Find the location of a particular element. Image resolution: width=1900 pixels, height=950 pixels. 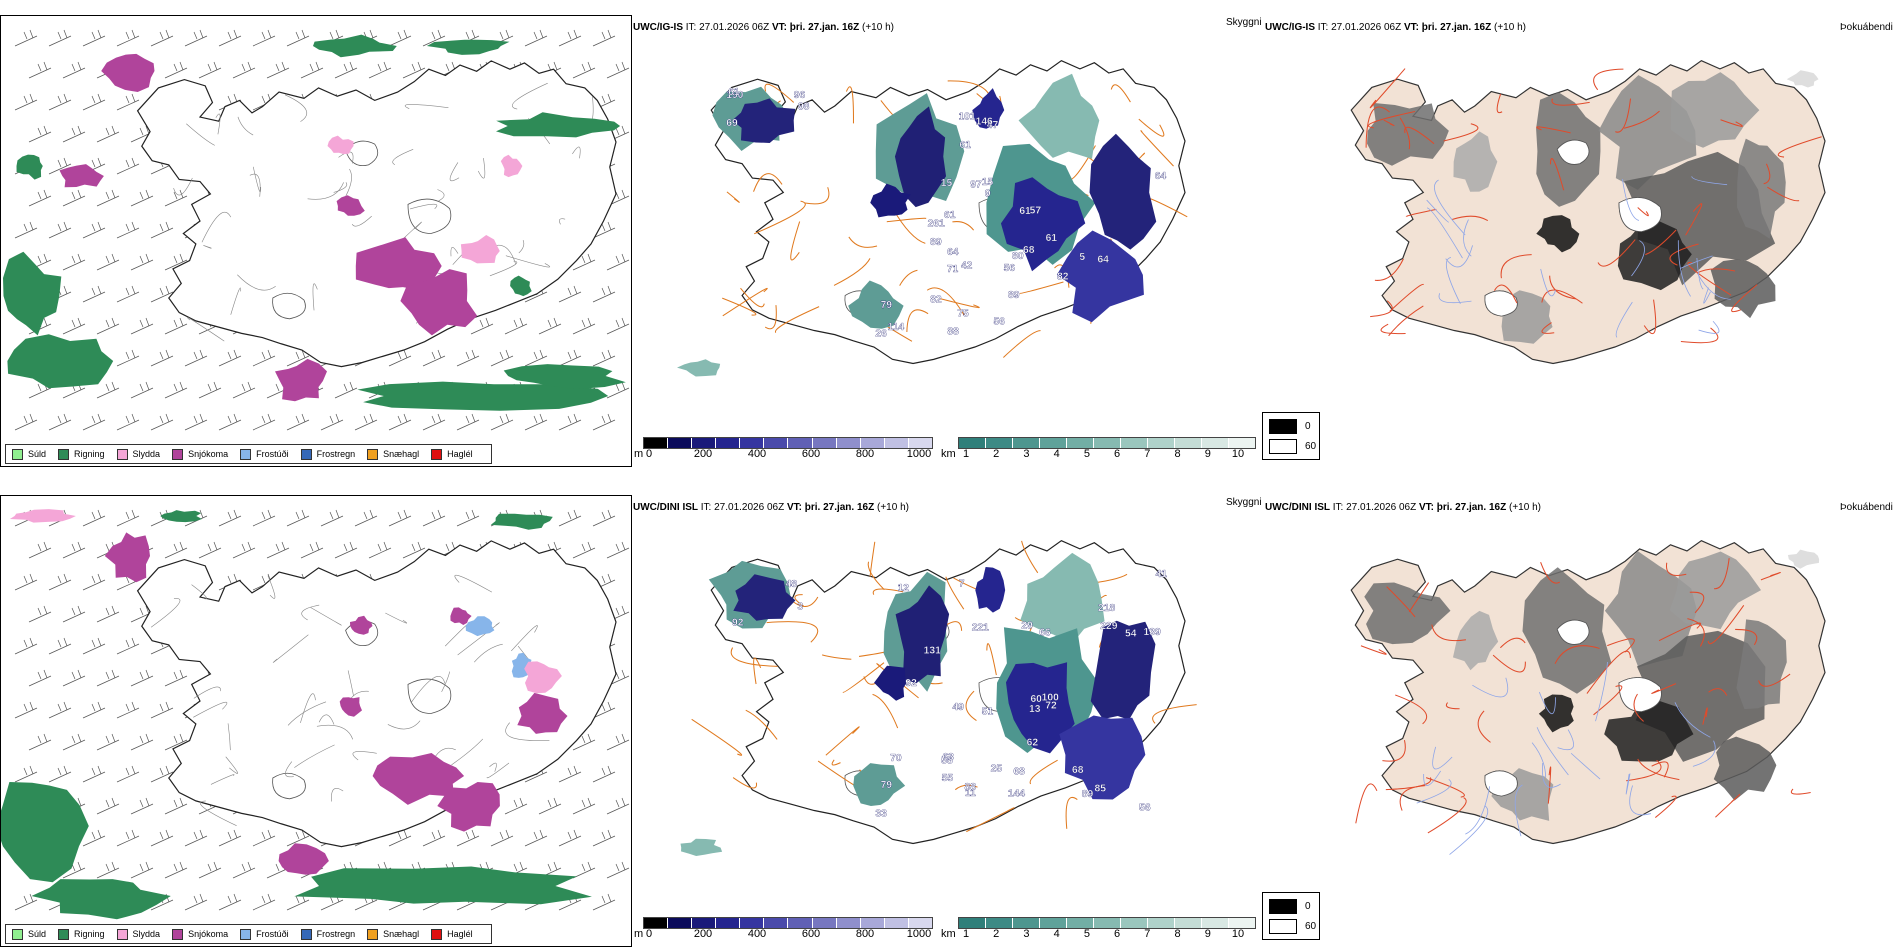

visibility-label: 55 is located at coordinates (948, 778).